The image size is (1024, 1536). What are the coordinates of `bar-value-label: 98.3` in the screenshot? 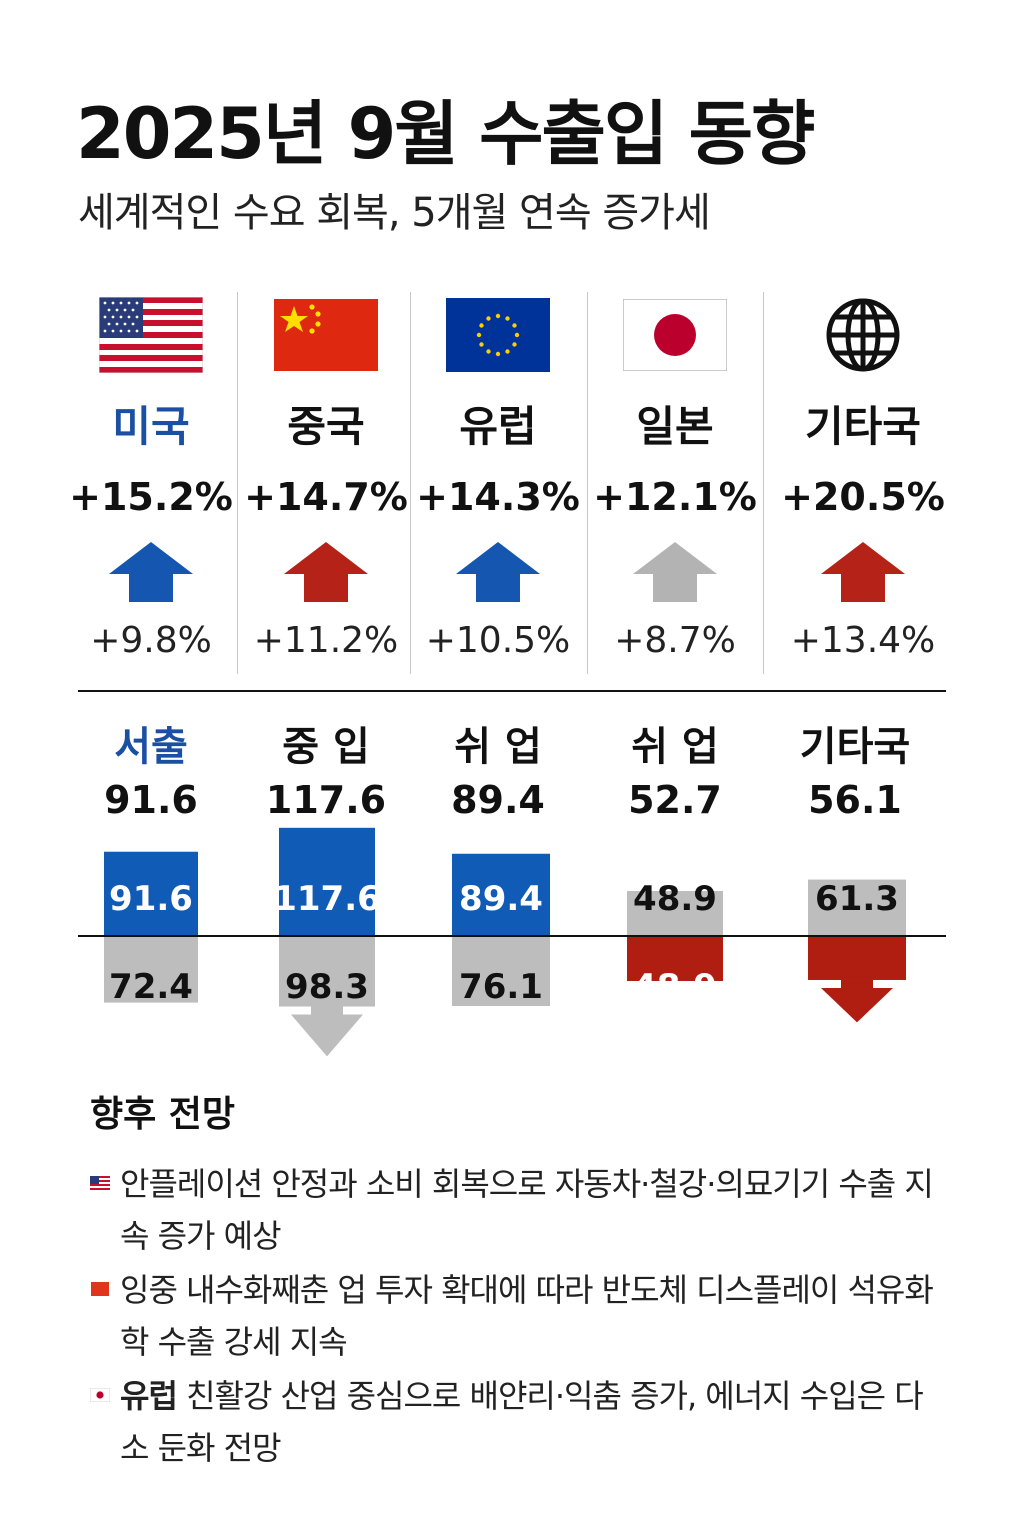 It's located at (327, 987).